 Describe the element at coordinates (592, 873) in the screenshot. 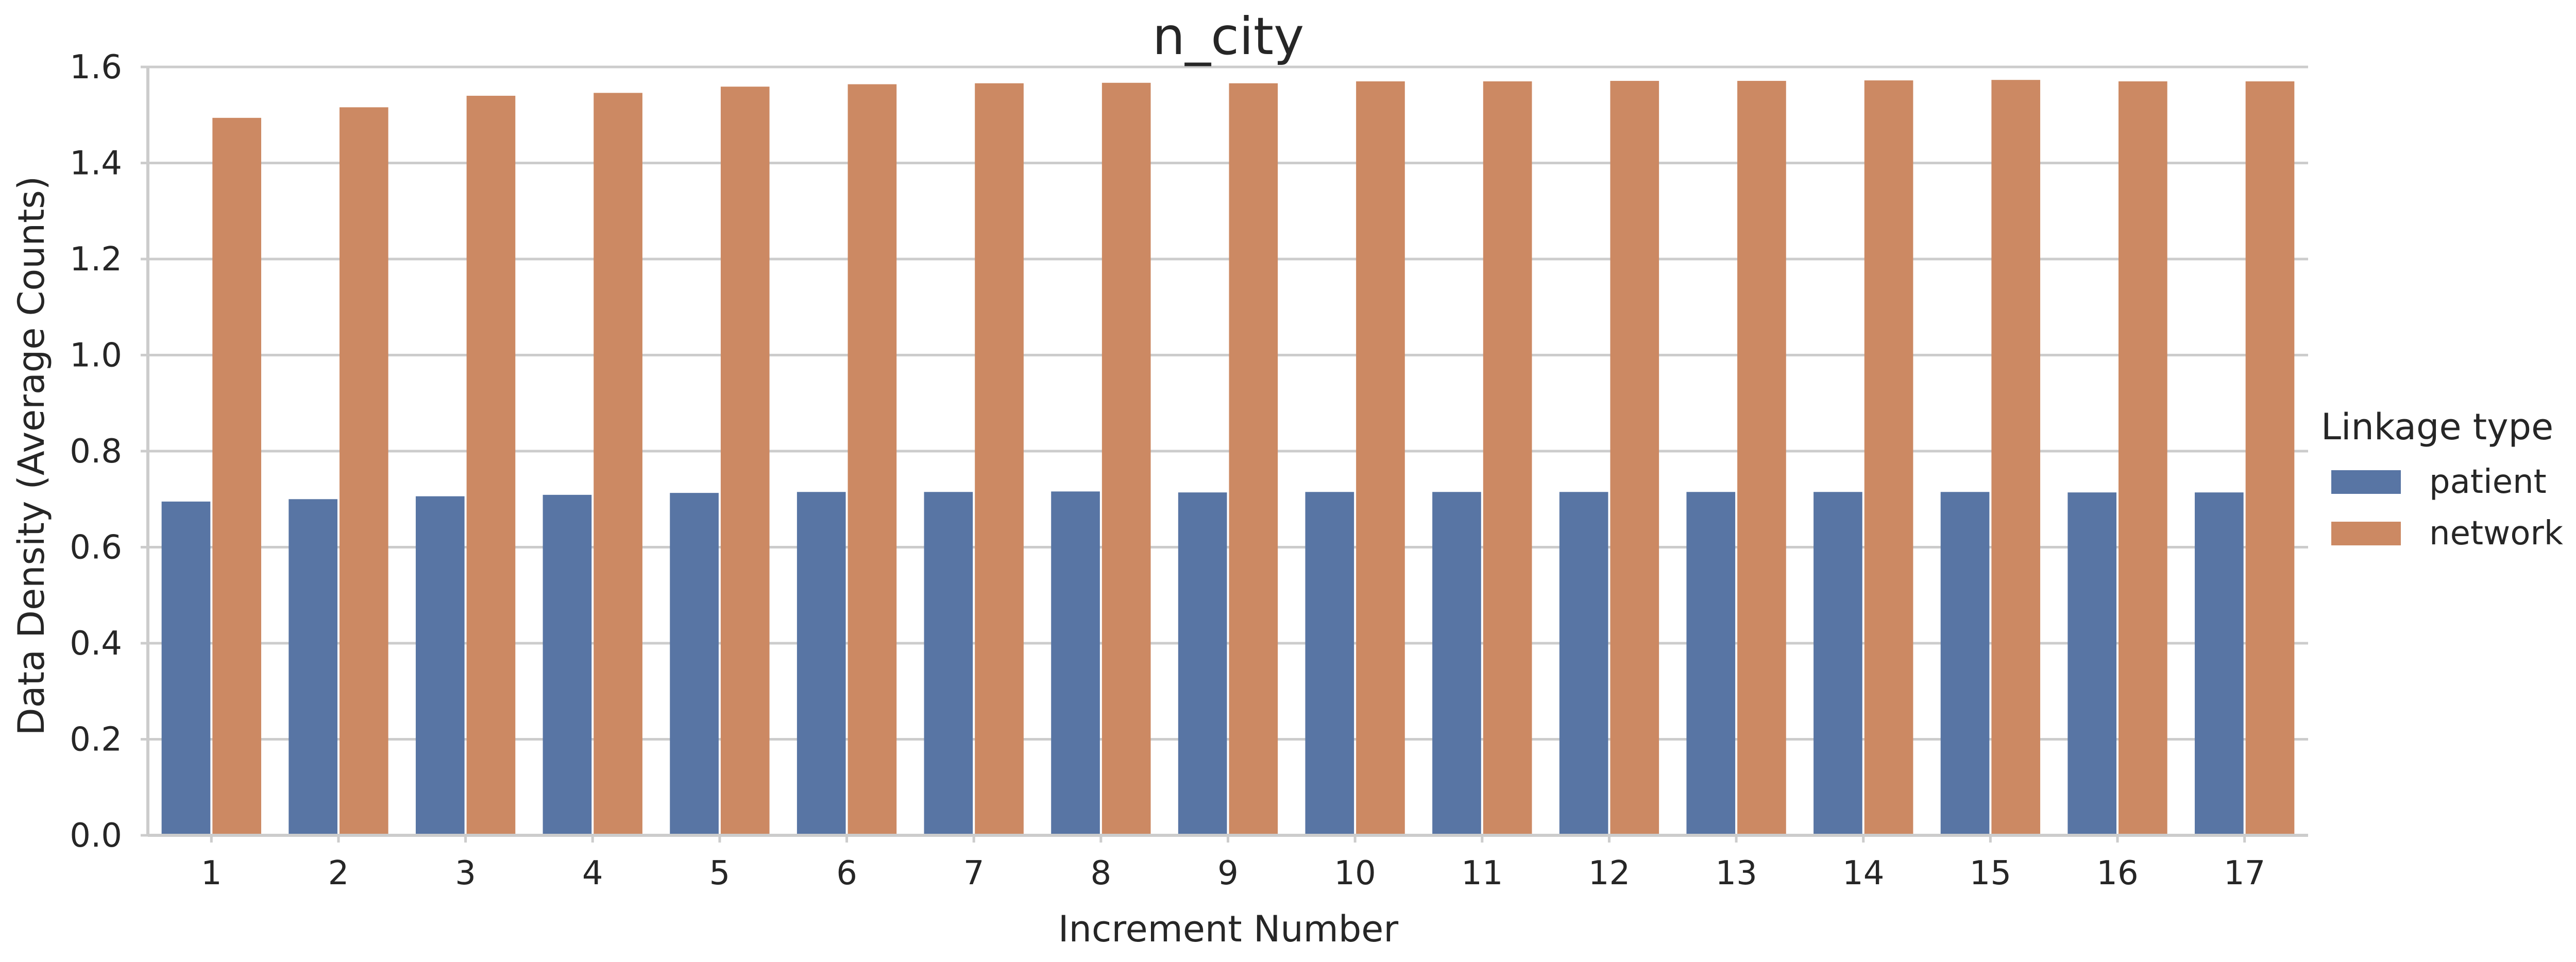

I see `x-tick-label: 4` at that location.